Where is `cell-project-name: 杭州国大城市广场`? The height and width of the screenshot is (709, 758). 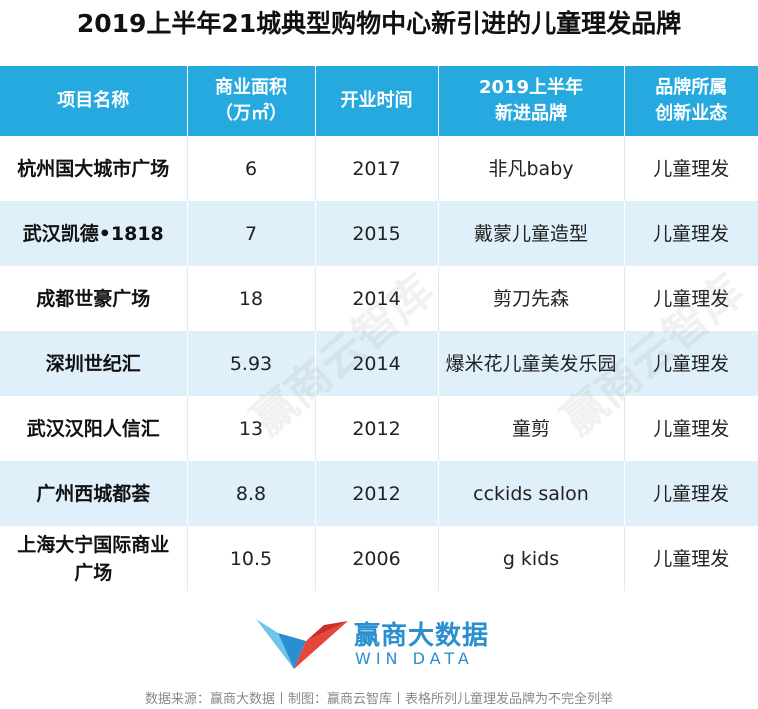 cell-project-name: 杭州国大城市广场 is located at coordinates (94, 168).